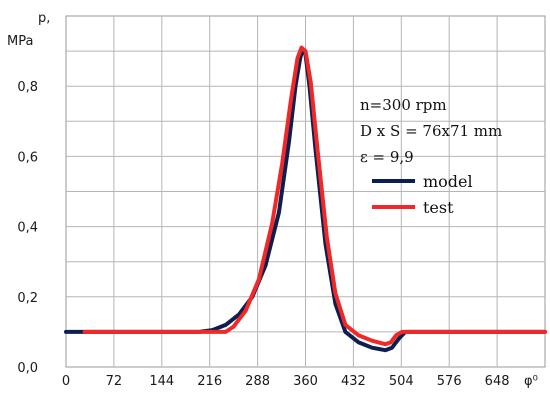 The height and width of the screenshot is (405, 550). Describe the element at coordinates (257, 381) in the screenshot. I see `x-tick-label: 288` at that location.